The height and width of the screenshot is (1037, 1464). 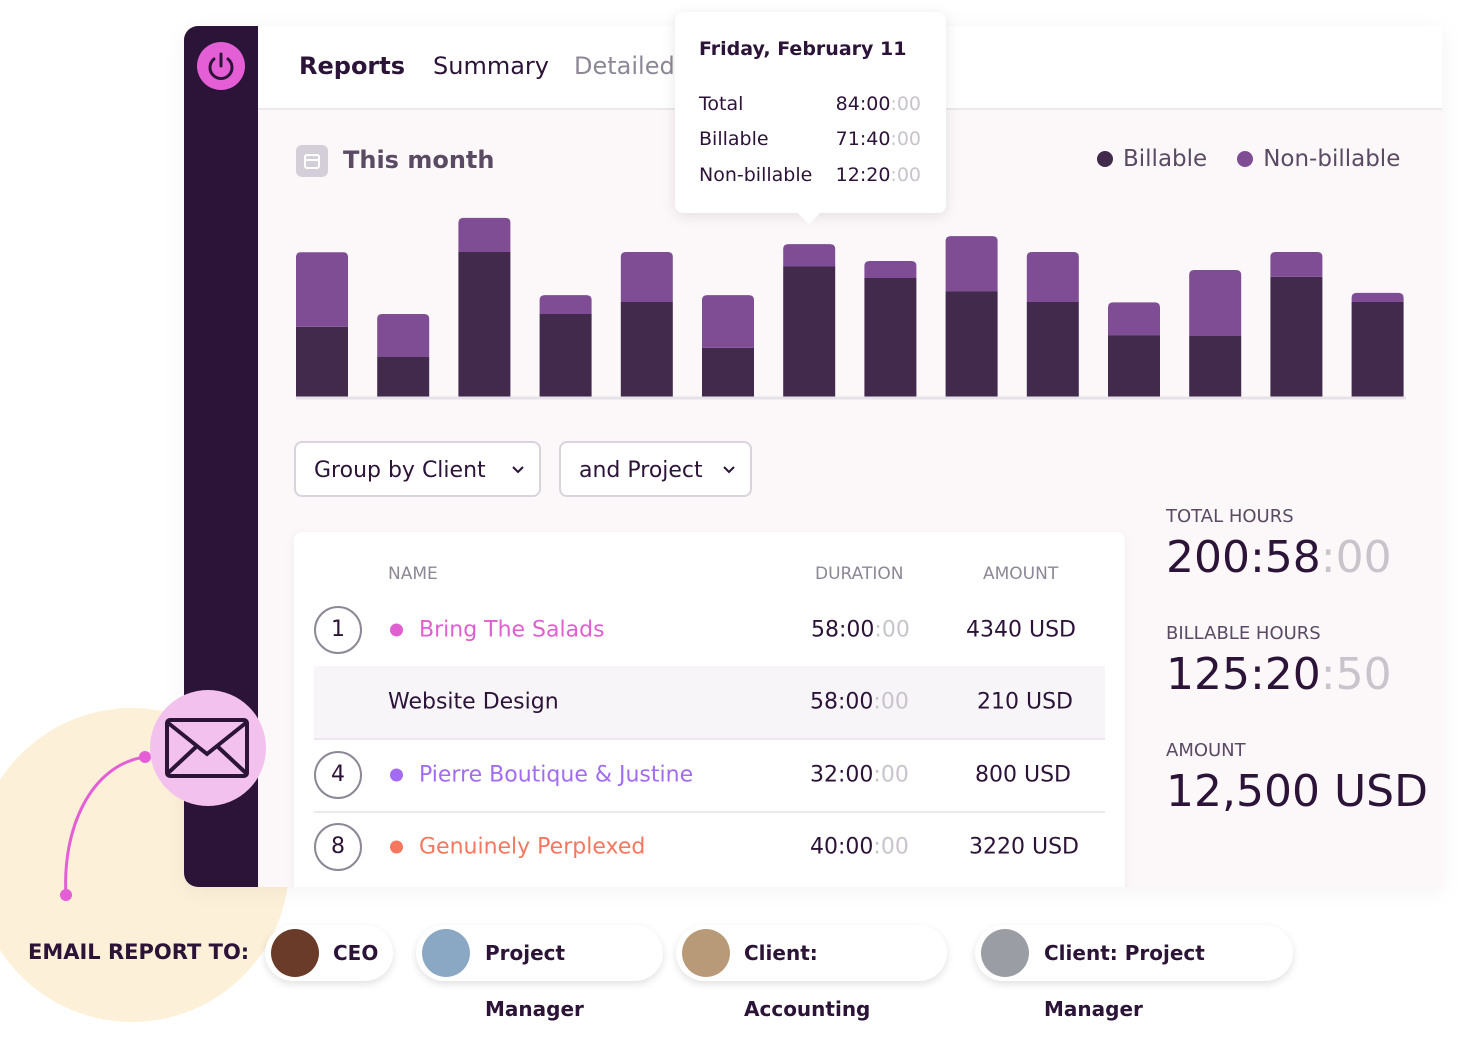 What do you see at coordinates (641, 470) in the screenshot?
I see `dropdown-label: and Project` at bounding box center [641, 470].